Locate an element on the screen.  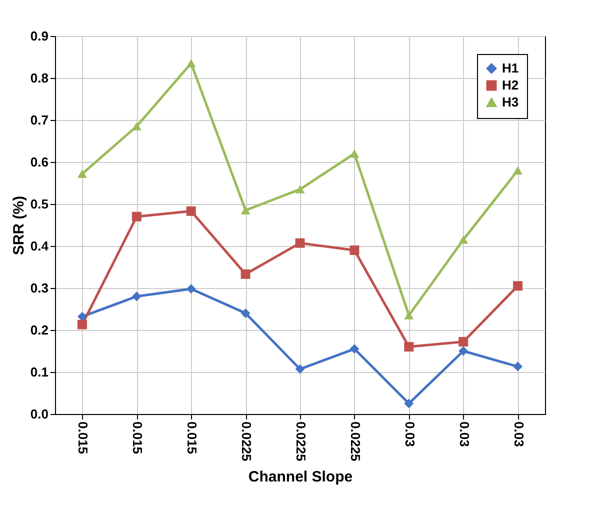
y-tick-label: 0.0 is located at coordinates (39, 414).